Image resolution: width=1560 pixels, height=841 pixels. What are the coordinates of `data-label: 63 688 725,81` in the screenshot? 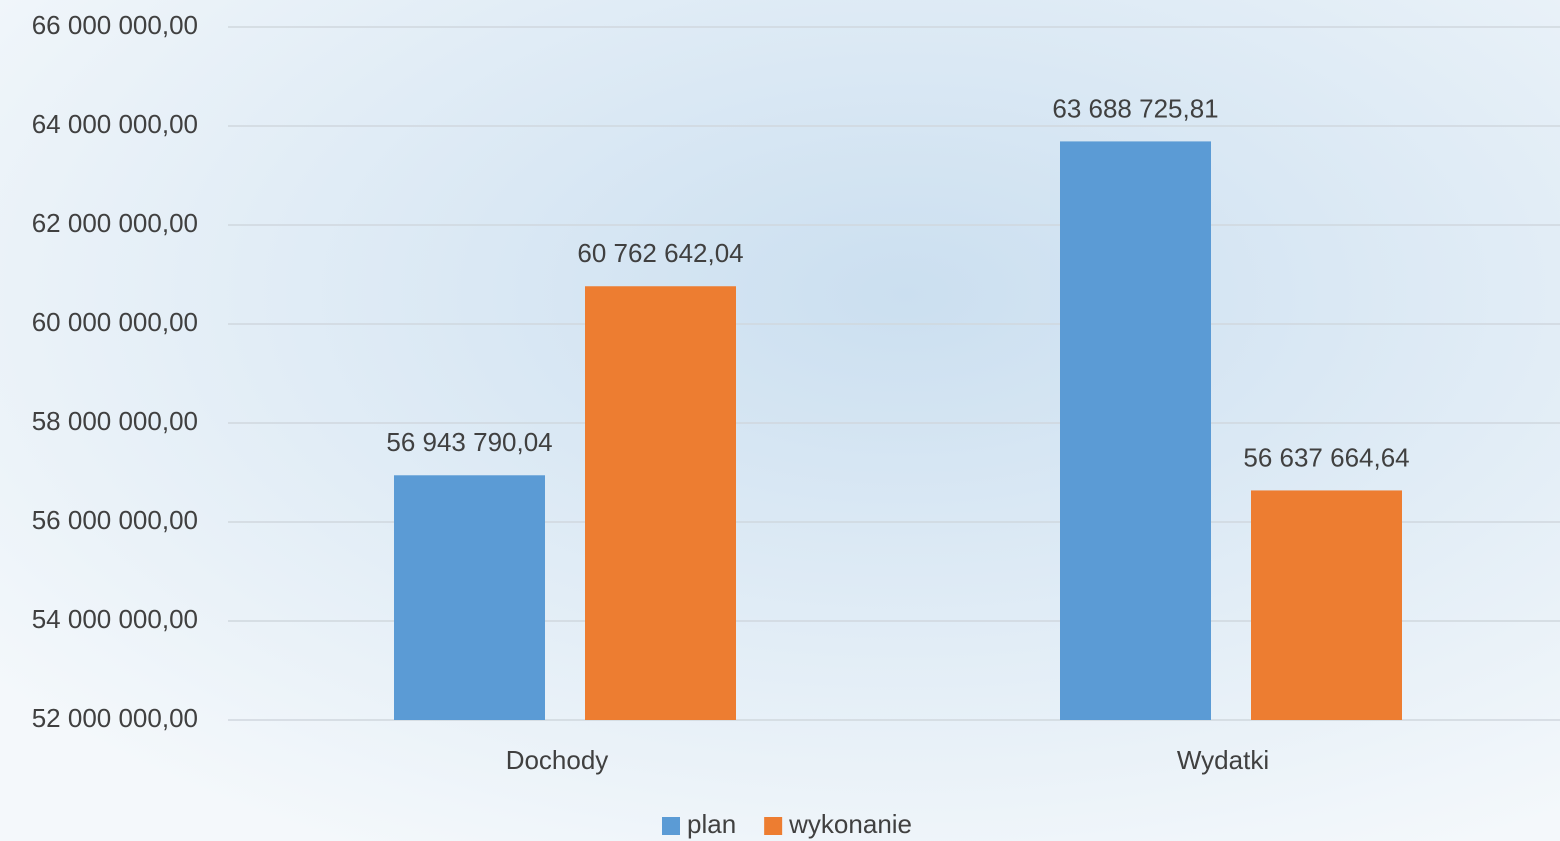 It's located at (1135, 108).